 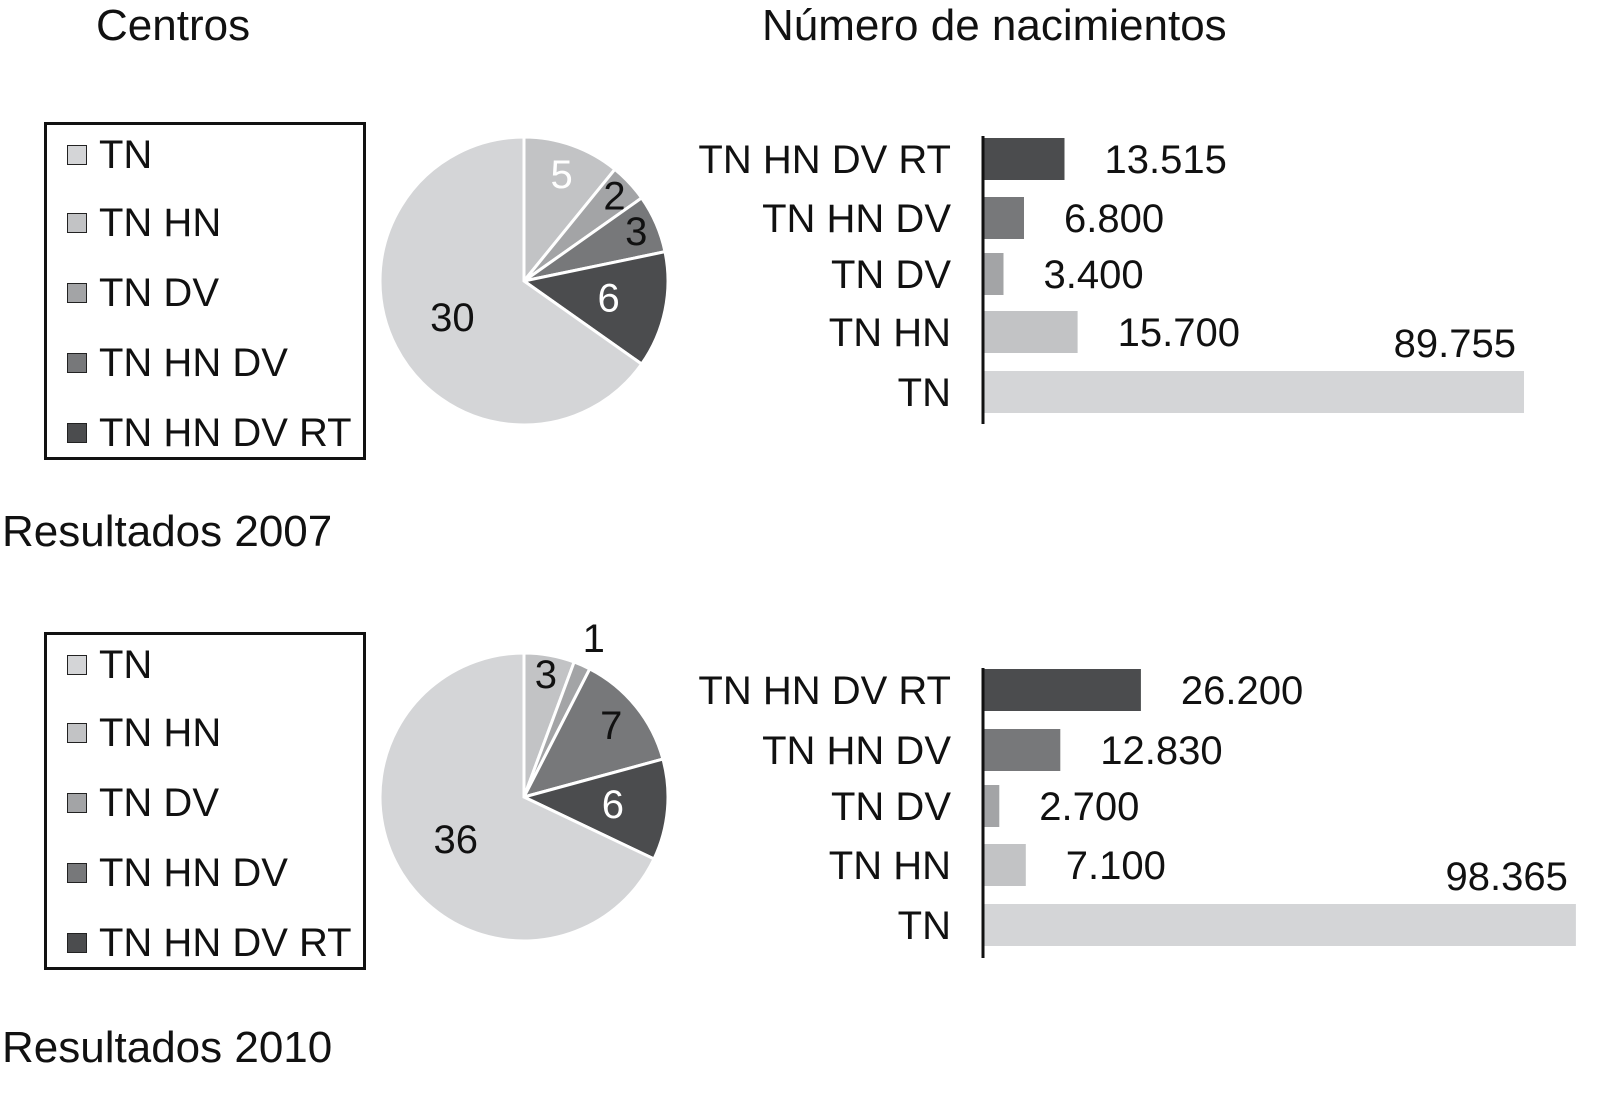 I want to click on bar-value-label: 2.700, so click(x=1089, y=807).